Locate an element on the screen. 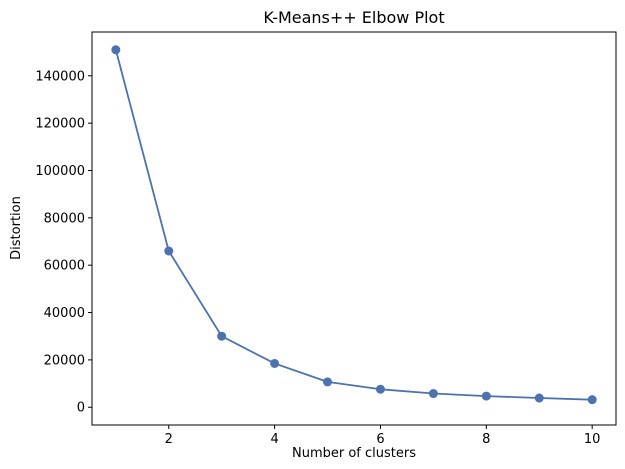 The height and width of the screenshot is (469, 625). y-tick-label: 80000 is located at coordinates (64, 218).